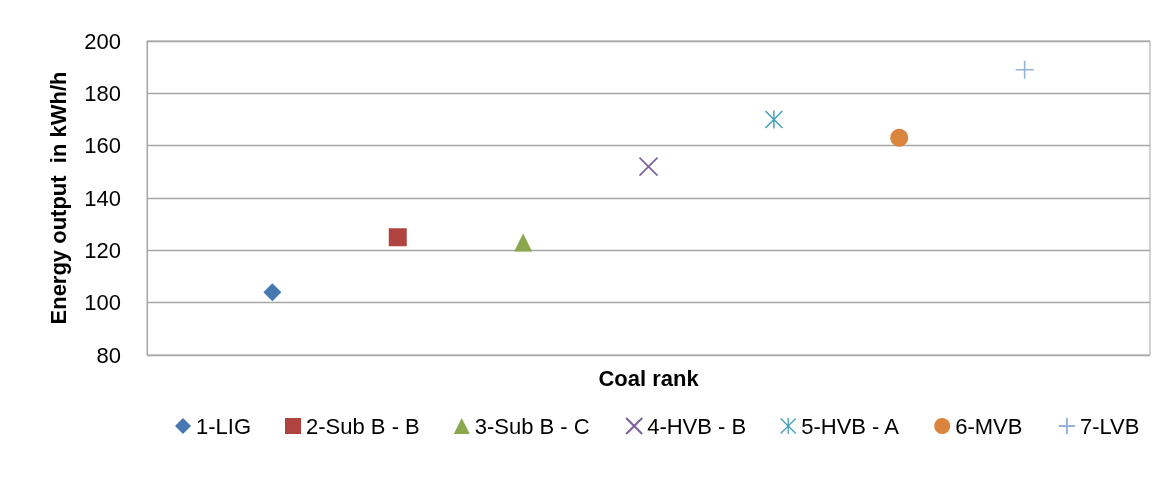 The image size is (1171, 481). What do you see at coordinates (1109, 426) in the screenshot?
I see `legend-label: 7-LVB` at bounding box center [1109, 426].